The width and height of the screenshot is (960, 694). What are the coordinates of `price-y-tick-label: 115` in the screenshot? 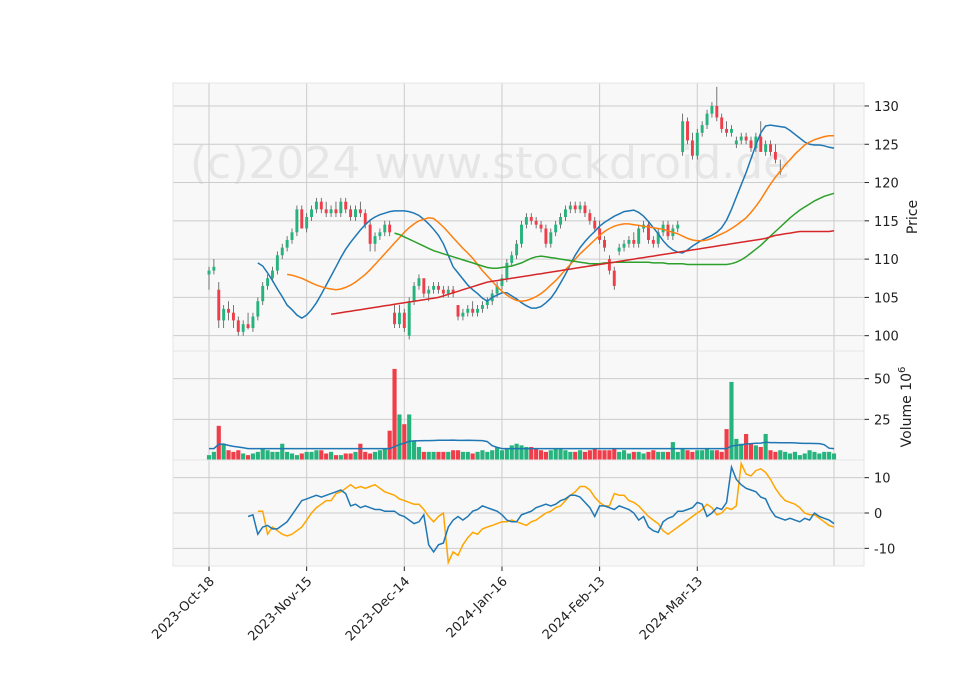 It's located at (886, 222).